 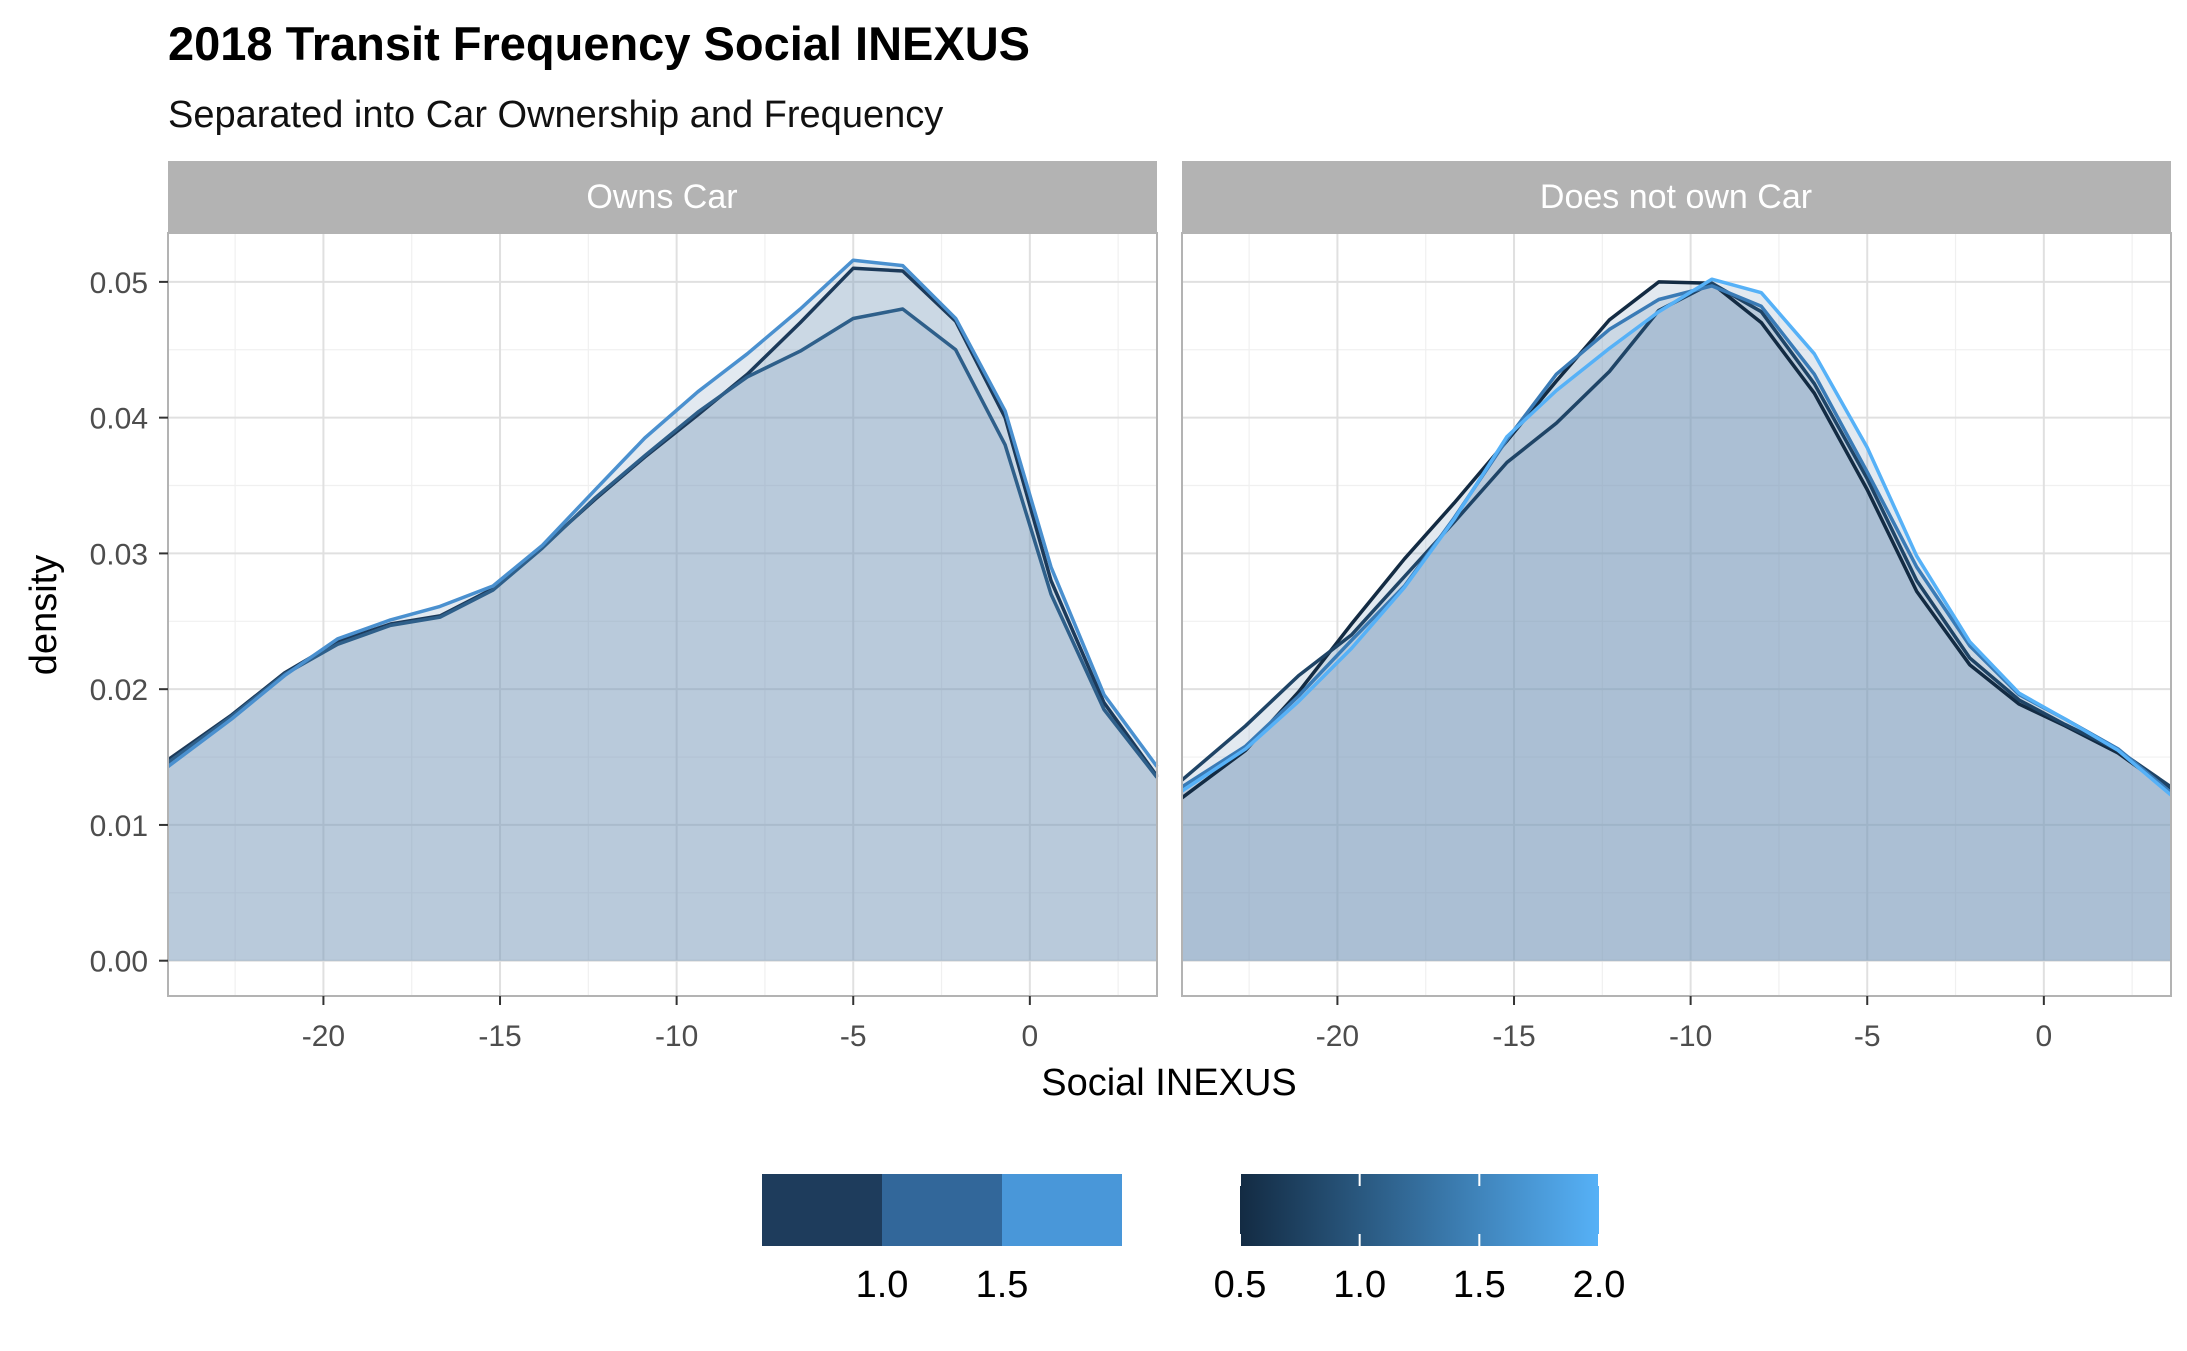 What do you see at coordinates (1002, 1285) in the screenshot?
I see `legend-label: 1.5` at bounding box center [1002, 1285].